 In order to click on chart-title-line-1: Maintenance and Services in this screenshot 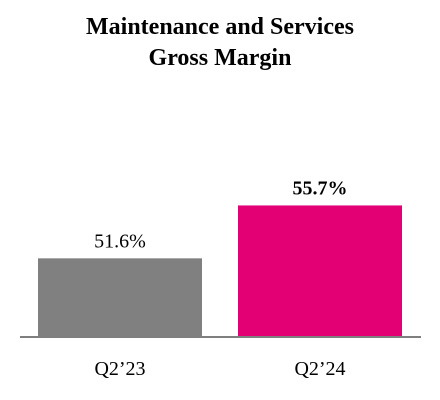, I will do `click(220, 27)`.